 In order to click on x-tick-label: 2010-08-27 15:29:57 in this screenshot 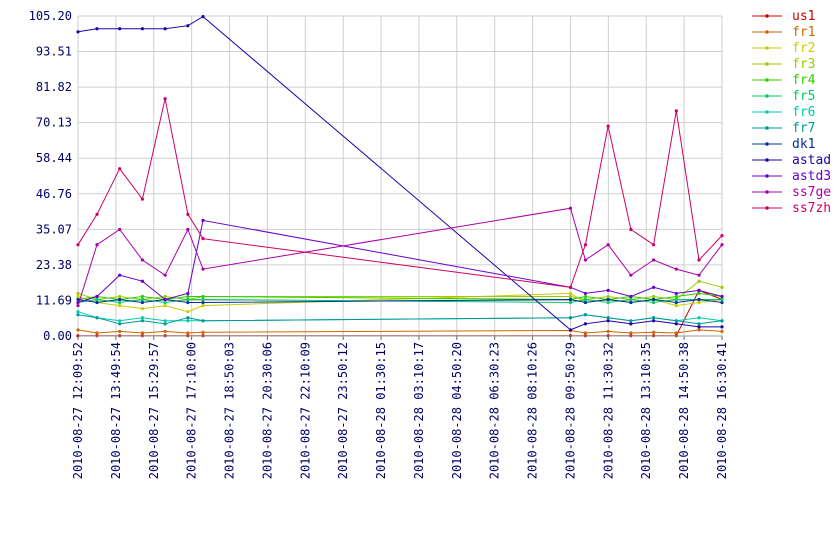, I will do `click(154, 410)`.